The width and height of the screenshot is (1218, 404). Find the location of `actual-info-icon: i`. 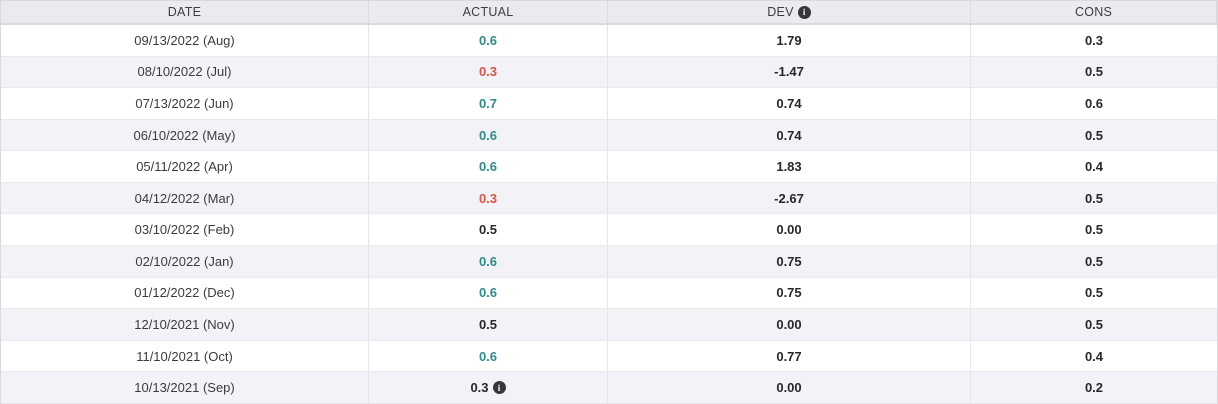

actual-info-icon: i is located at coordinates (499, 388).